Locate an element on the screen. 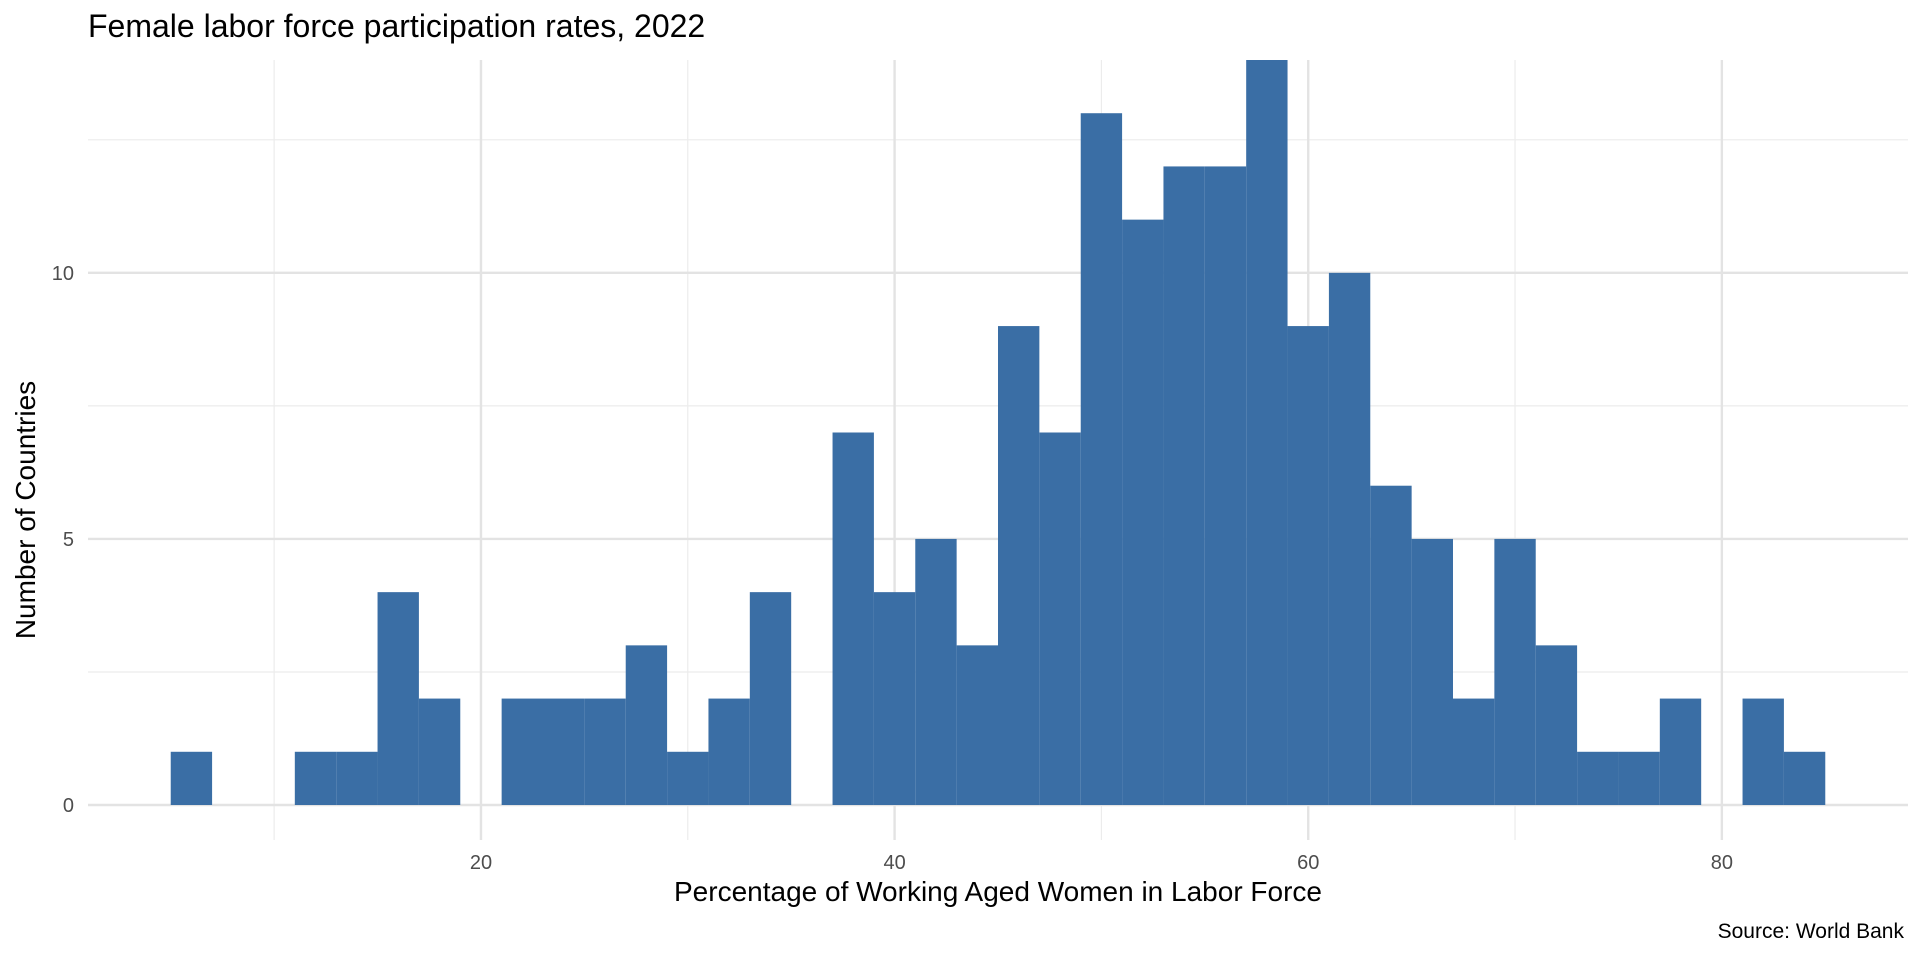 The image size is (1920, 960). source-caption: Source: World Bank is located at coordinates (1810, 931).